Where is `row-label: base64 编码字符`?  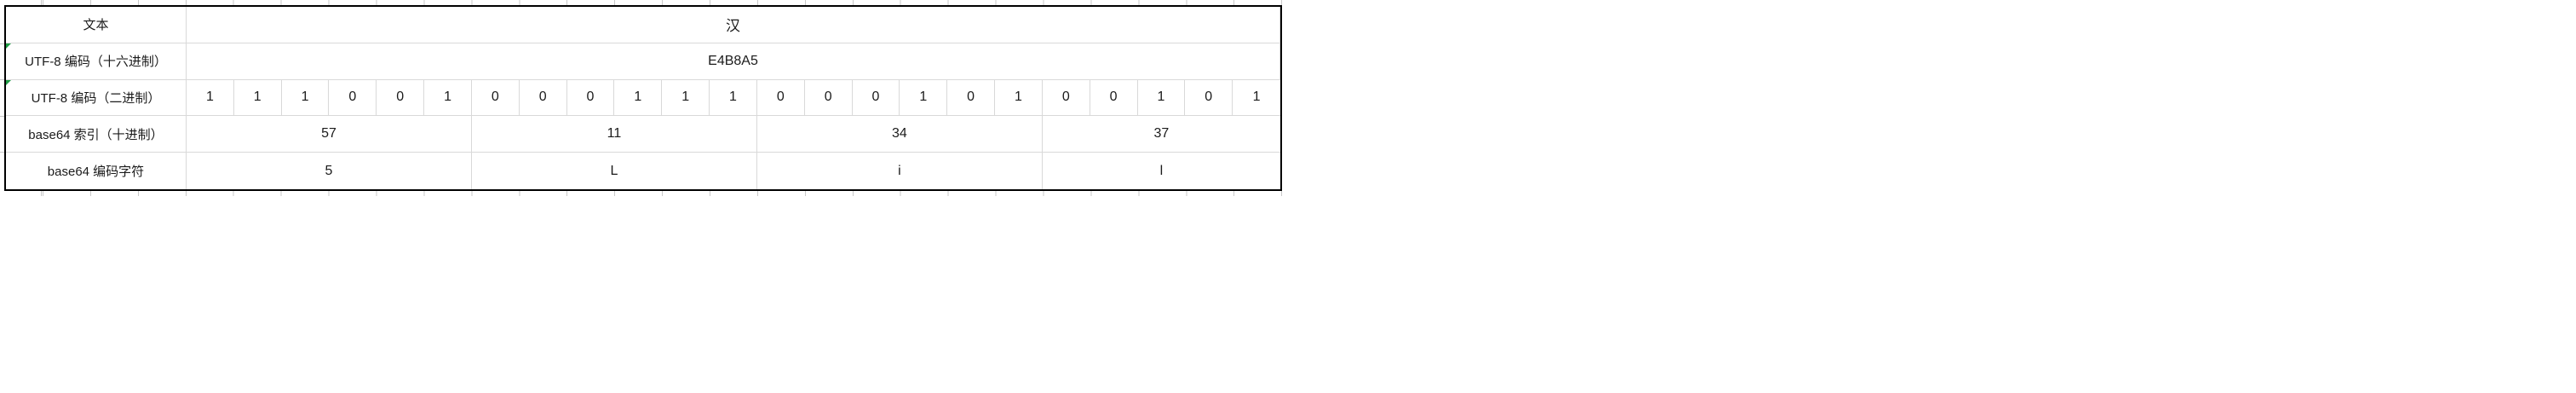
row-label: base64 编码字符 is located at coordinates (96, 172).